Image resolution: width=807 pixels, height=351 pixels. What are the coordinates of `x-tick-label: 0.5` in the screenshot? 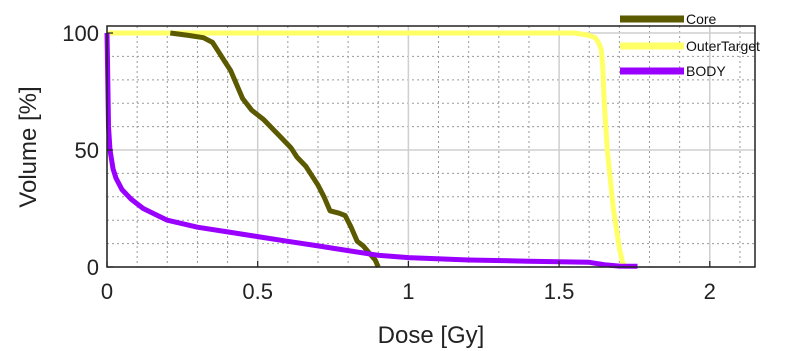 It's located at (257, 291).